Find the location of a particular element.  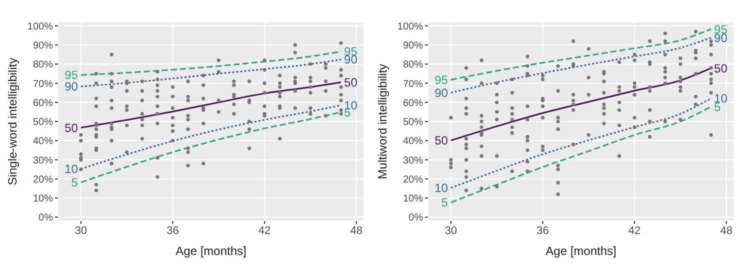

y-axis-title: Multiword intelligibility is located at coordinates (382, 122).